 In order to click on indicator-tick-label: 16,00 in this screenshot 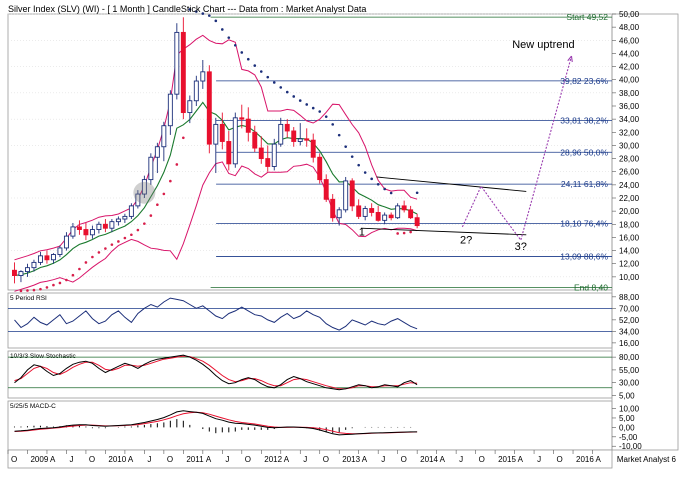, I will do `click(629, 343)`.